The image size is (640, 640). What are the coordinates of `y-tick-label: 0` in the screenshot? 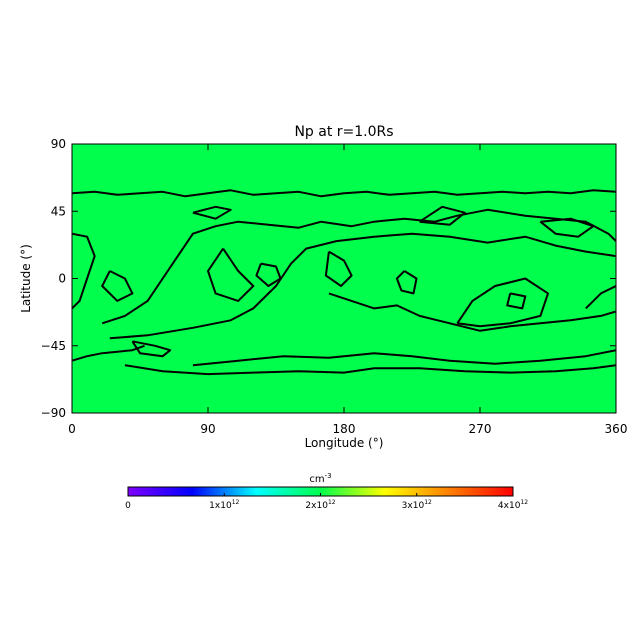 It's located at (62, 279).